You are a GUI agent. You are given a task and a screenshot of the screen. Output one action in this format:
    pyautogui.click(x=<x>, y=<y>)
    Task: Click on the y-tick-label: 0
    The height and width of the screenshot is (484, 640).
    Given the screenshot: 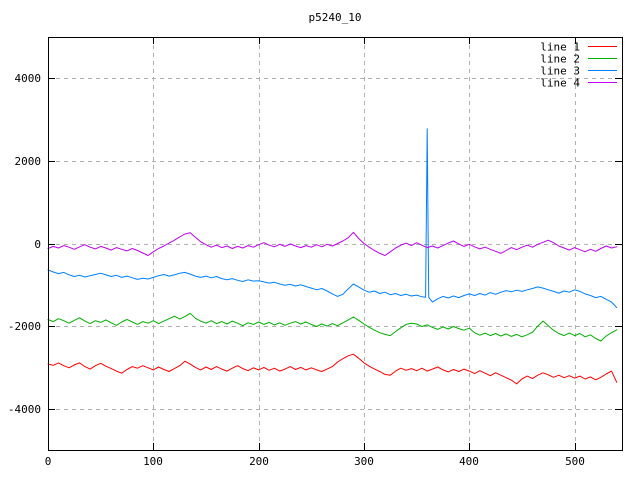 What is the action you would take?
    pyautogui.click(x=37, y=244)
    